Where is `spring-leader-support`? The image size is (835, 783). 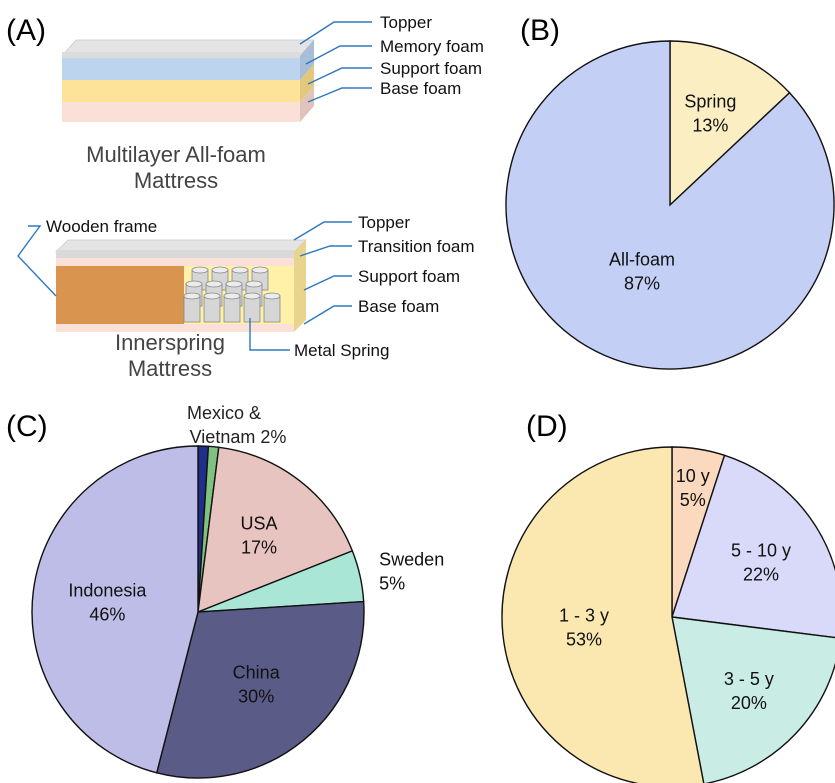
spring-leader-support is located at coordinates (327, 283).